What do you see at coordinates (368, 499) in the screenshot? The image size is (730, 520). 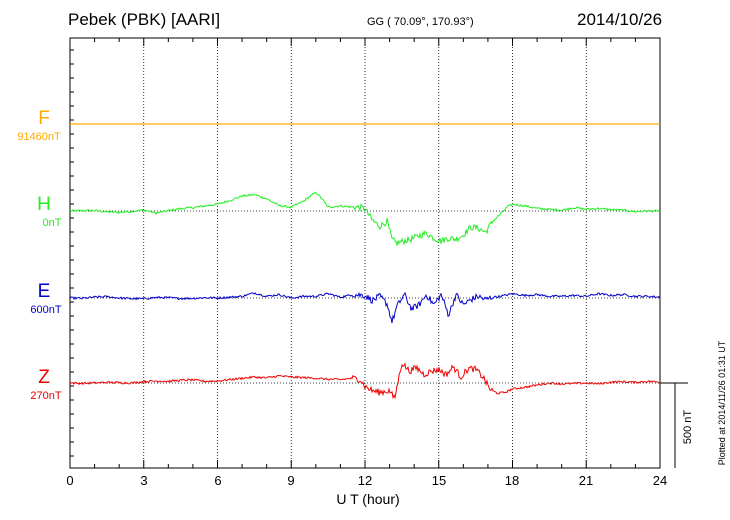 I see `x-axis-label: U T (hour)` at bounding box center [368, 499].